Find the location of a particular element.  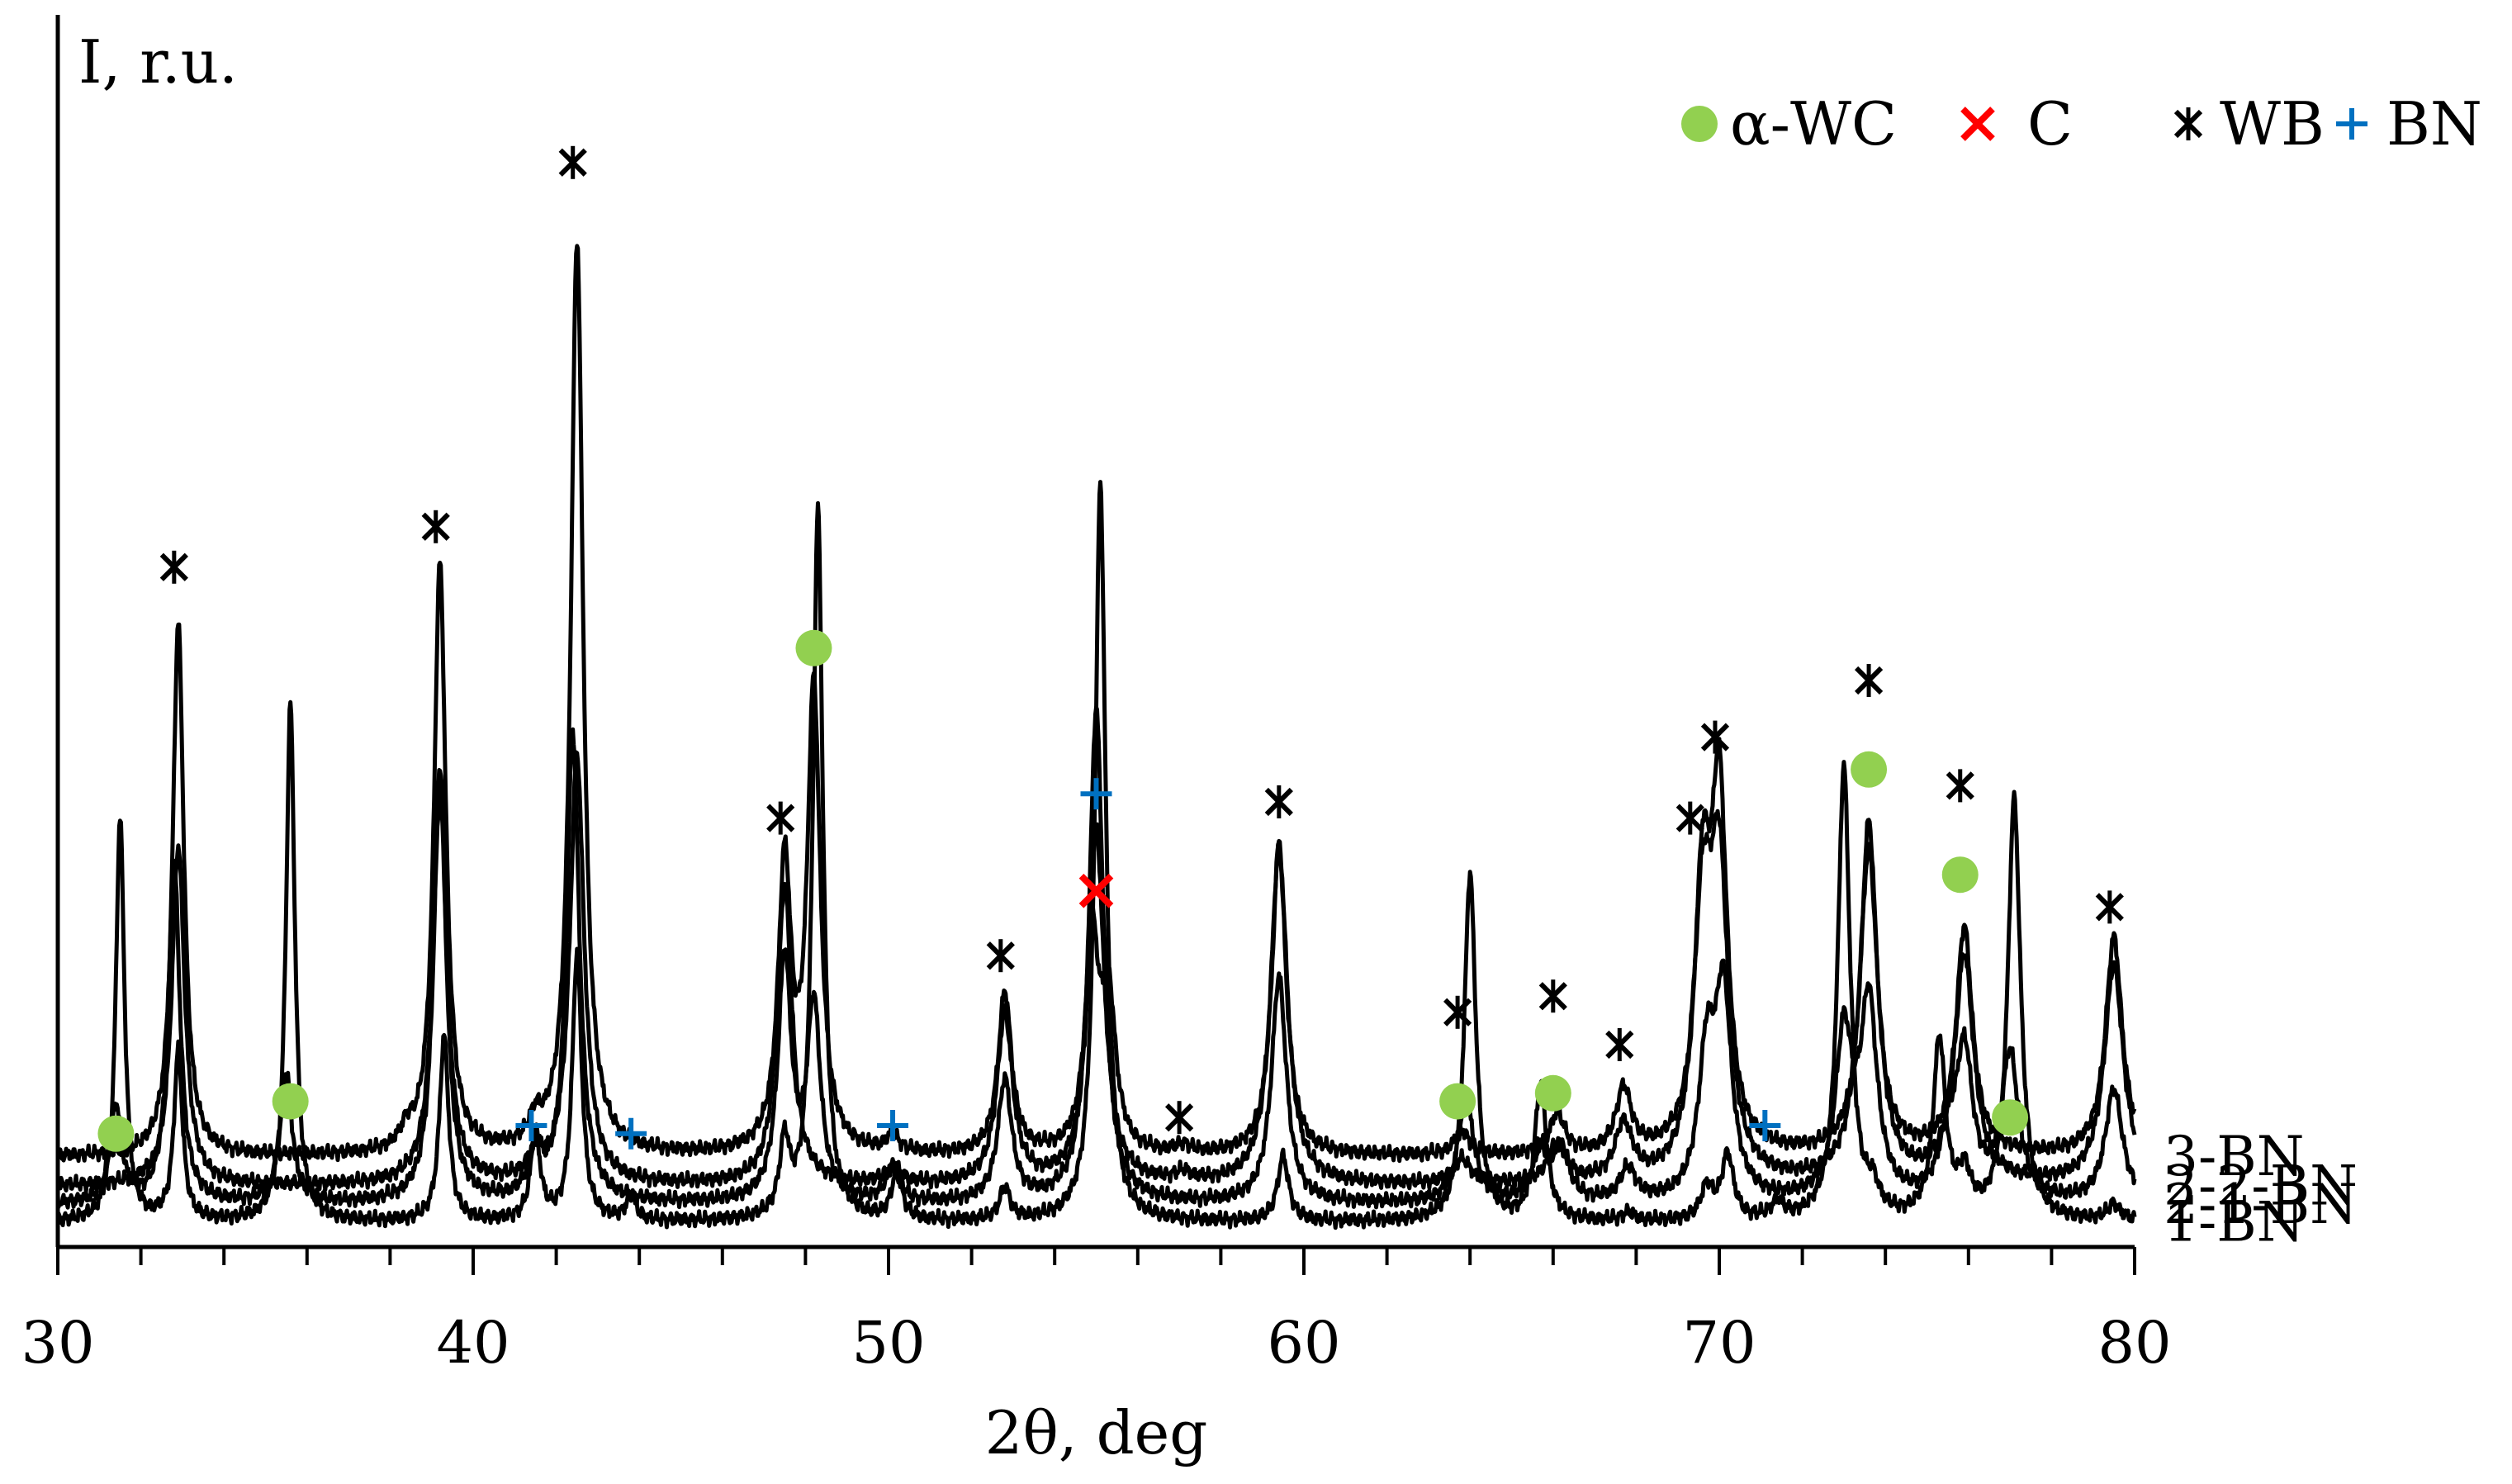

series-labels: 1-BN2-1-BN2-2-BN3-BN is located at coordinates (2261, 1189).